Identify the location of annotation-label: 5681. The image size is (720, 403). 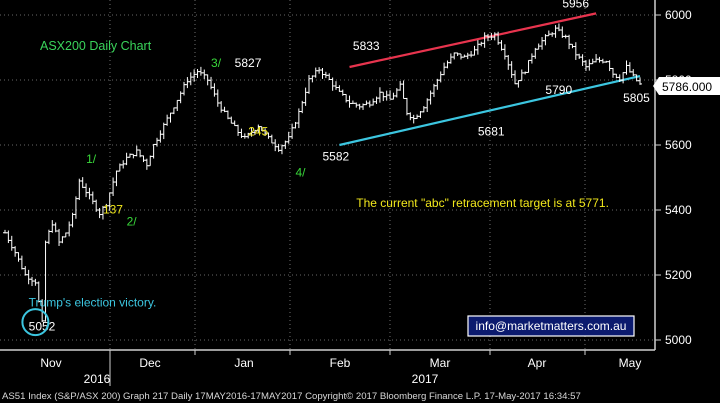
(491, 131).